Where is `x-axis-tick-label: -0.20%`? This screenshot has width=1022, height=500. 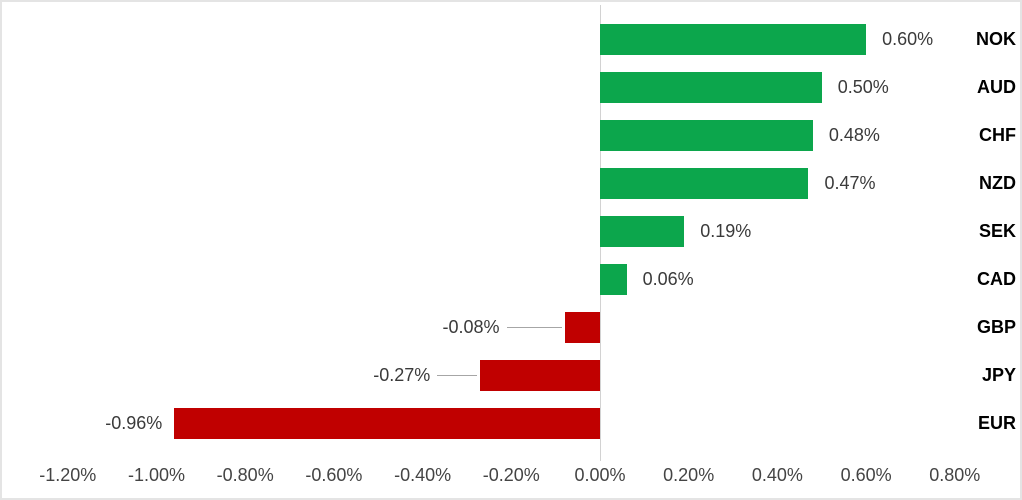
x-axis-tick-label: -0.20% is located at coordinates (511, 475).